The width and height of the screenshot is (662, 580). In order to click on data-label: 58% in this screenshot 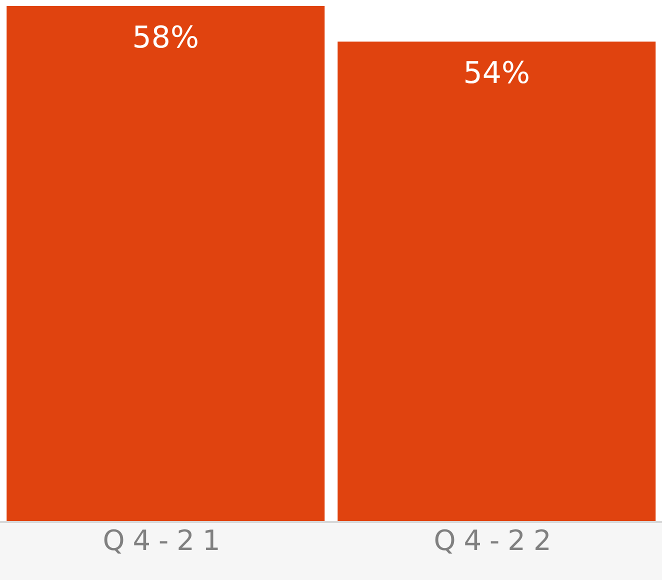, I will do `click(165, 38)`.